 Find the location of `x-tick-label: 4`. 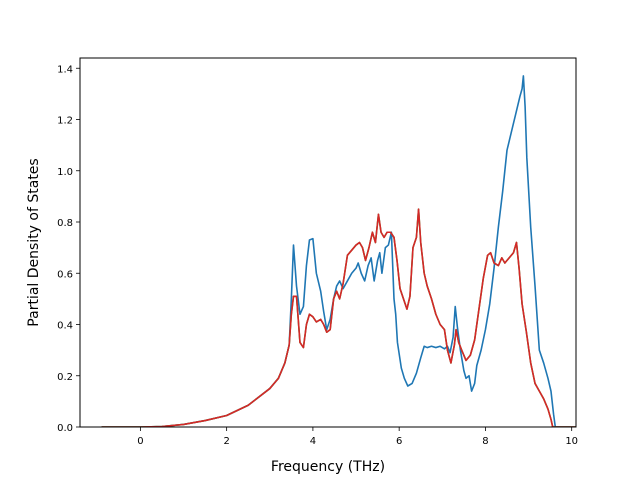

x-tick-label: 4 is located at coordinates (313, 441).